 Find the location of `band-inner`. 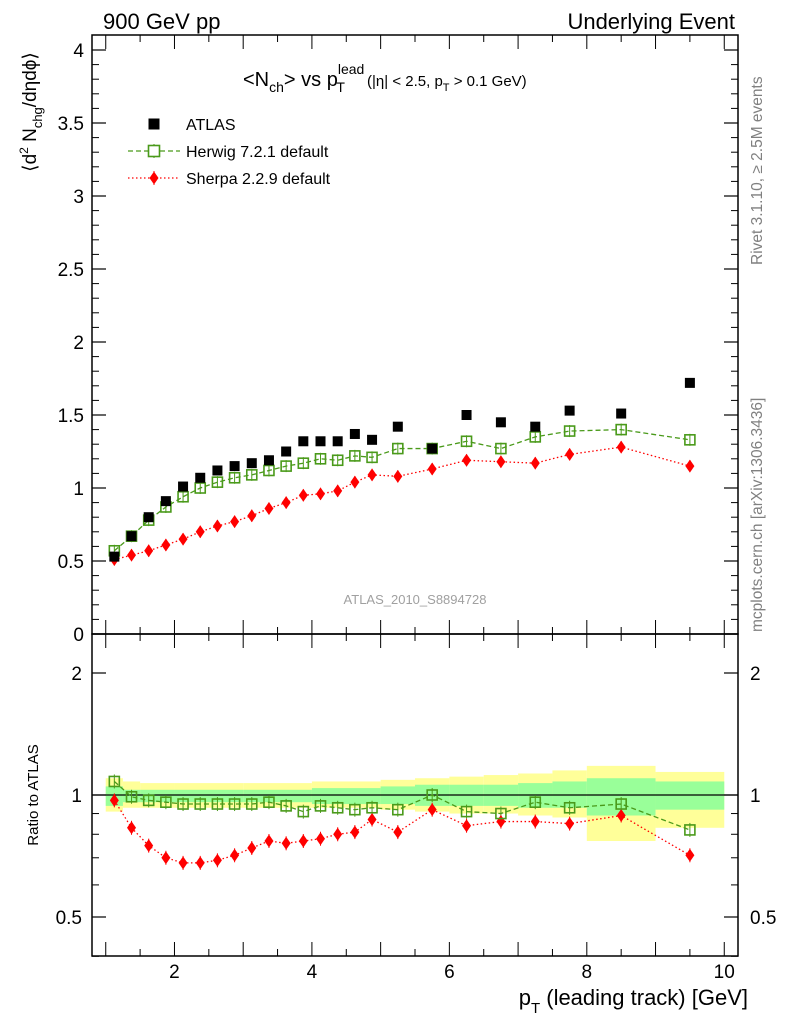

band-inner is located at coordinates (209, 796).